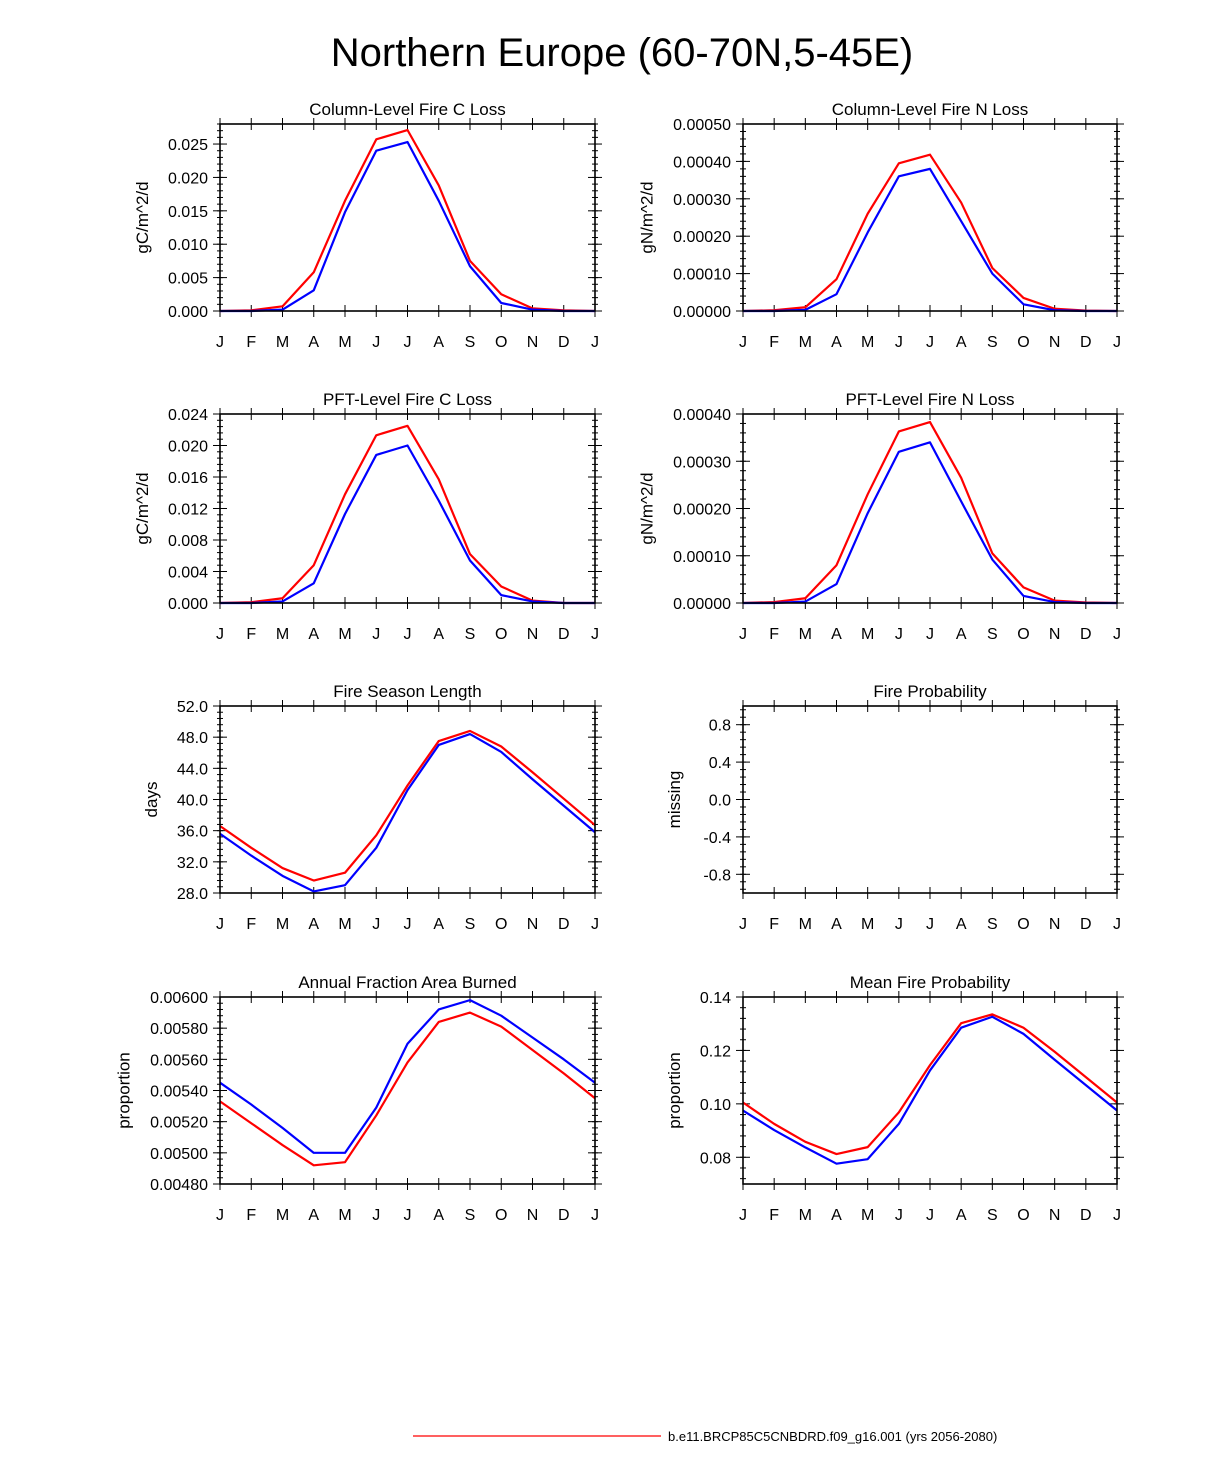 Image resolution: width=1224 pixels, height=1474 pixels. Describe the element at coordinates (674, 800) in the screenshot. I see `y-axis-label: missing` at that location.